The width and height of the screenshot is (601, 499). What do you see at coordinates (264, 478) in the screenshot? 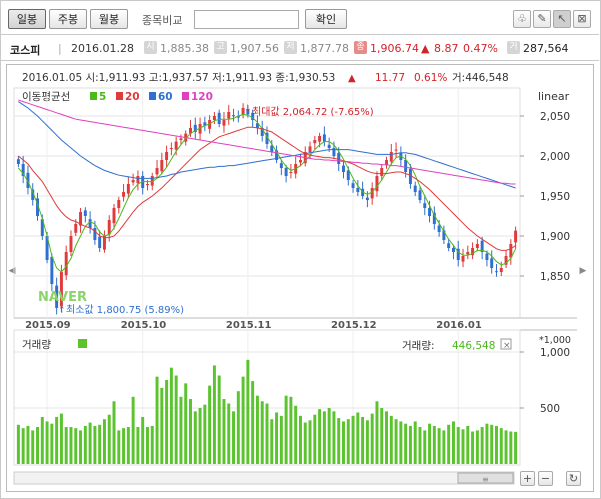
I see `scrollbar-track` at bounding box center [264, 478].